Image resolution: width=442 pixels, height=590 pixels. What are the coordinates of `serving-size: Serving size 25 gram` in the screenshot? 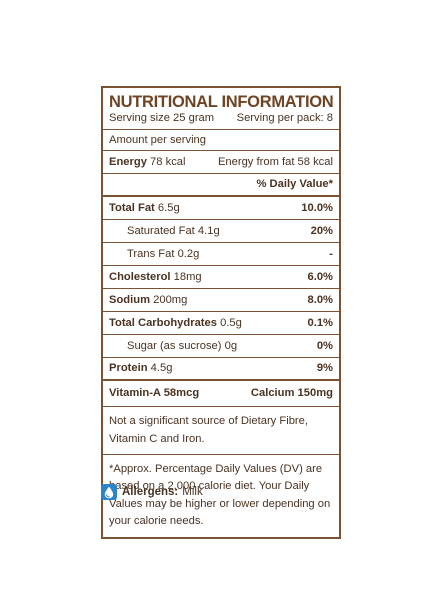 It's located at (162, 118).